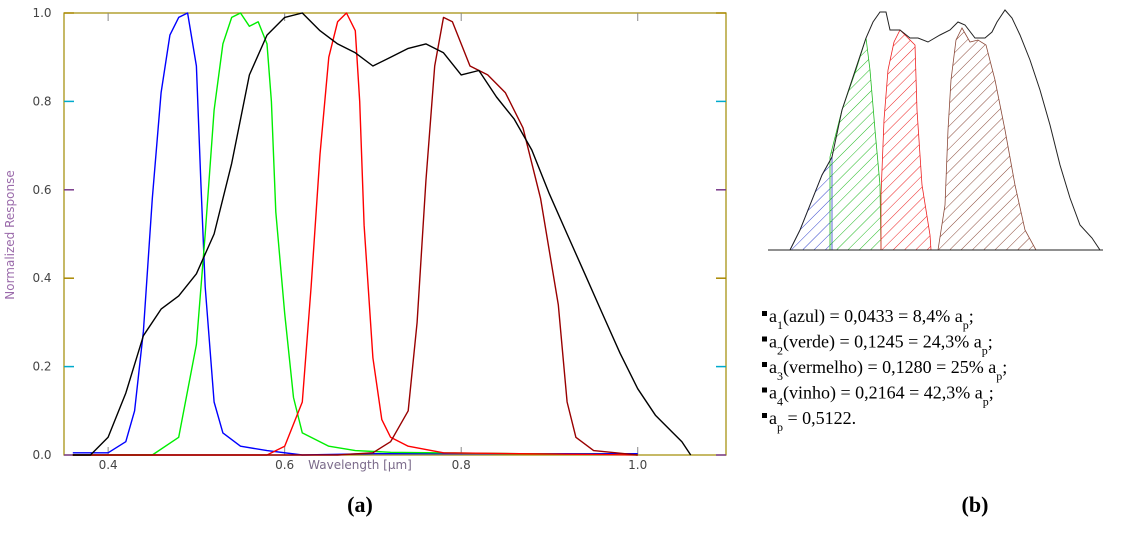 The height and width of the screenshot is (552, 1135). What do you see at coordinates (812, 421) in the screenshot?
I see `legend-entry: ap = 0,5122.` at bounding box center [812, 421].